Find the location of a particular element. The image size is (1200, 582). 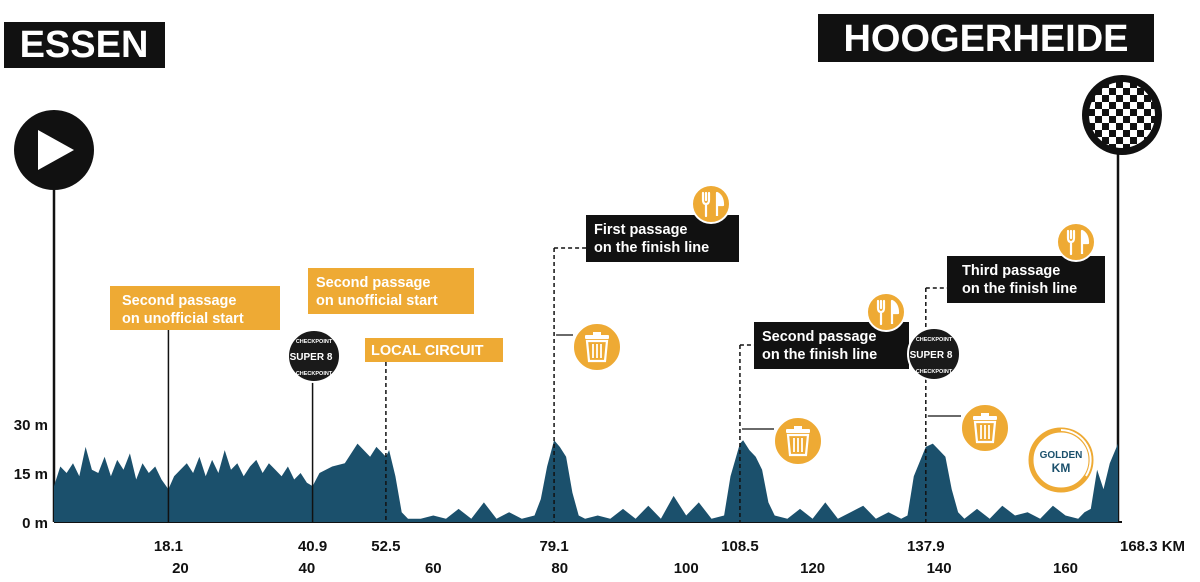

x-tick-minor-label: 20 is located at coordinates (180, 568).